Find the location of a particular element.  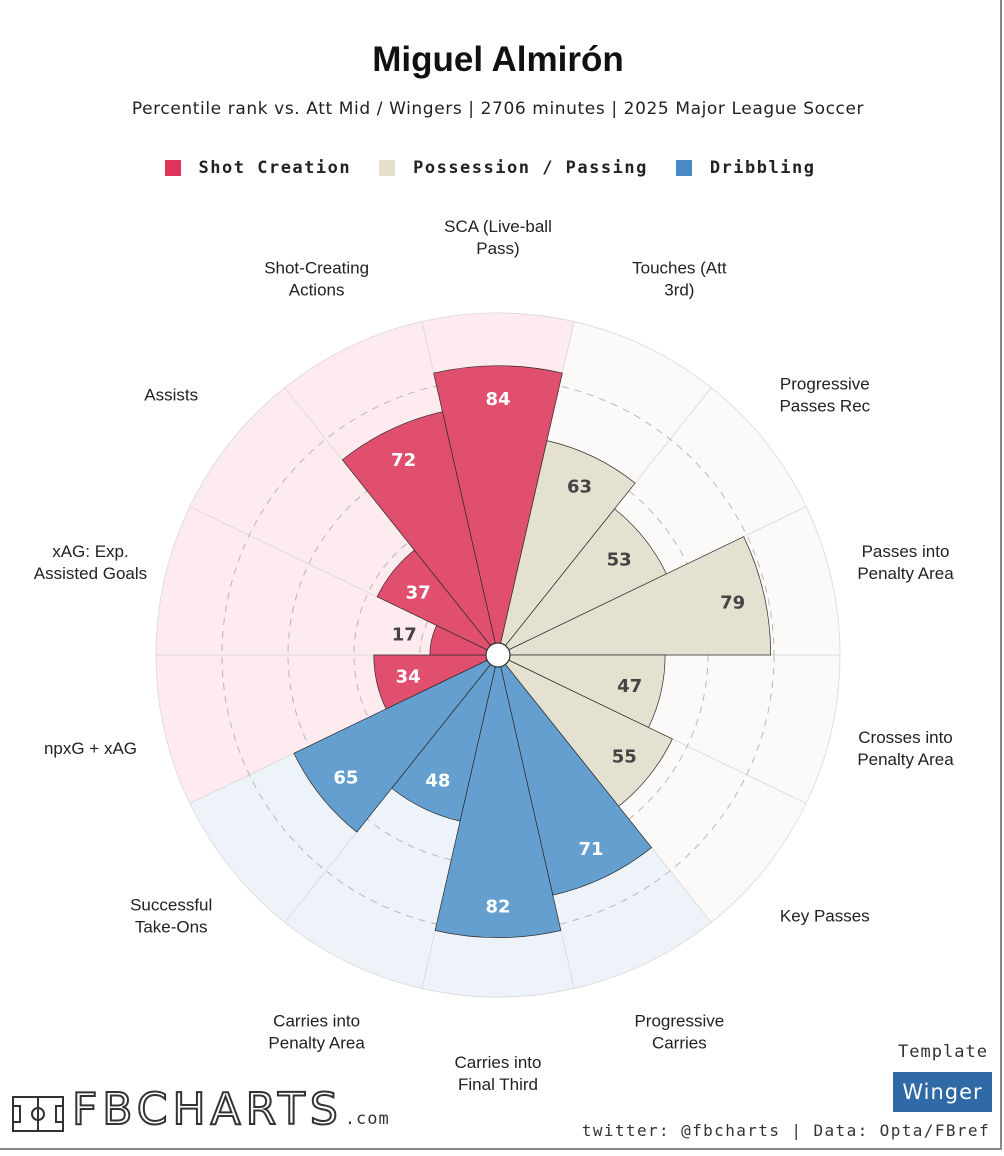

value-label-9: 65 is located at coordinates (345, 777).